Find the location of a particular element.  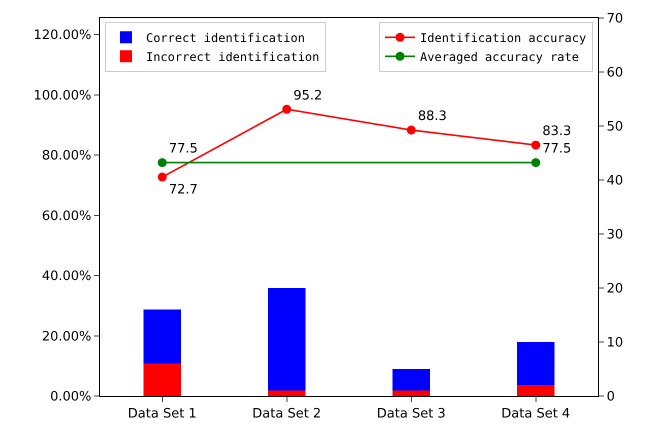

y2-tick-label: 0 is located at coordinates (610, 397).